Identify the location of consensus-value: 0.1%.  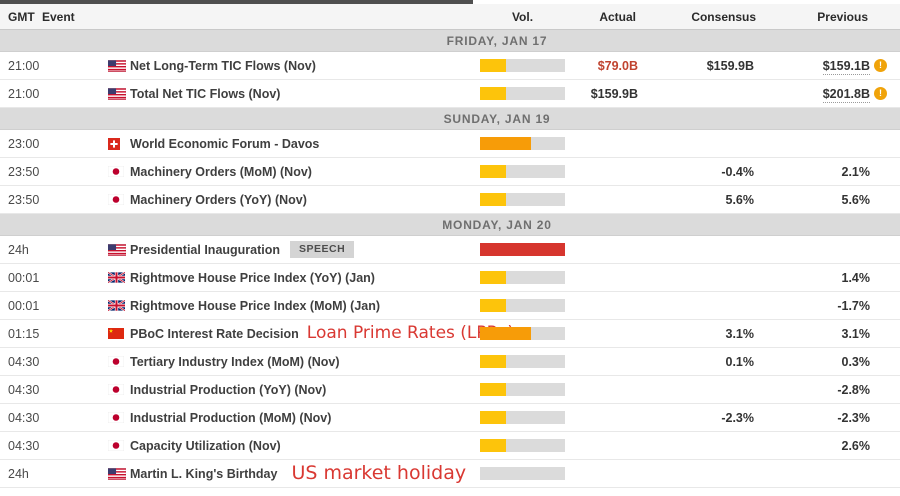
(740, 361).